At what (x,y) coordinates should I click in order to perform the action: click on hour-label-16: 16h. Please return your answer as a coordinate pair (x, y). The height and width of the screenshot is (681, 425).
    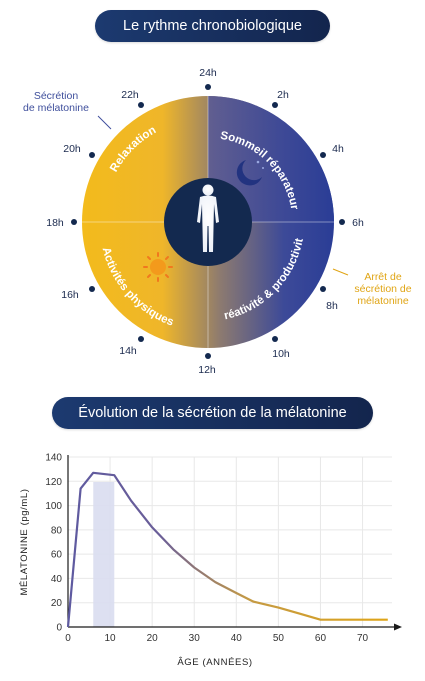
    Looking at the image, I should click on (70, 295).